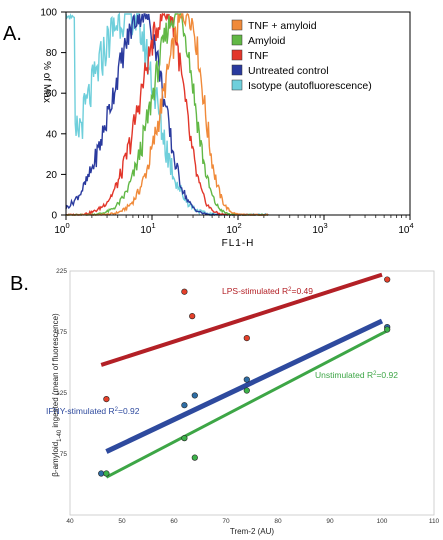  What do you see at coordinates (46, 82) in the screenshot?
I see `y-axis-label: % of Max` at bounding box center [46, 82].